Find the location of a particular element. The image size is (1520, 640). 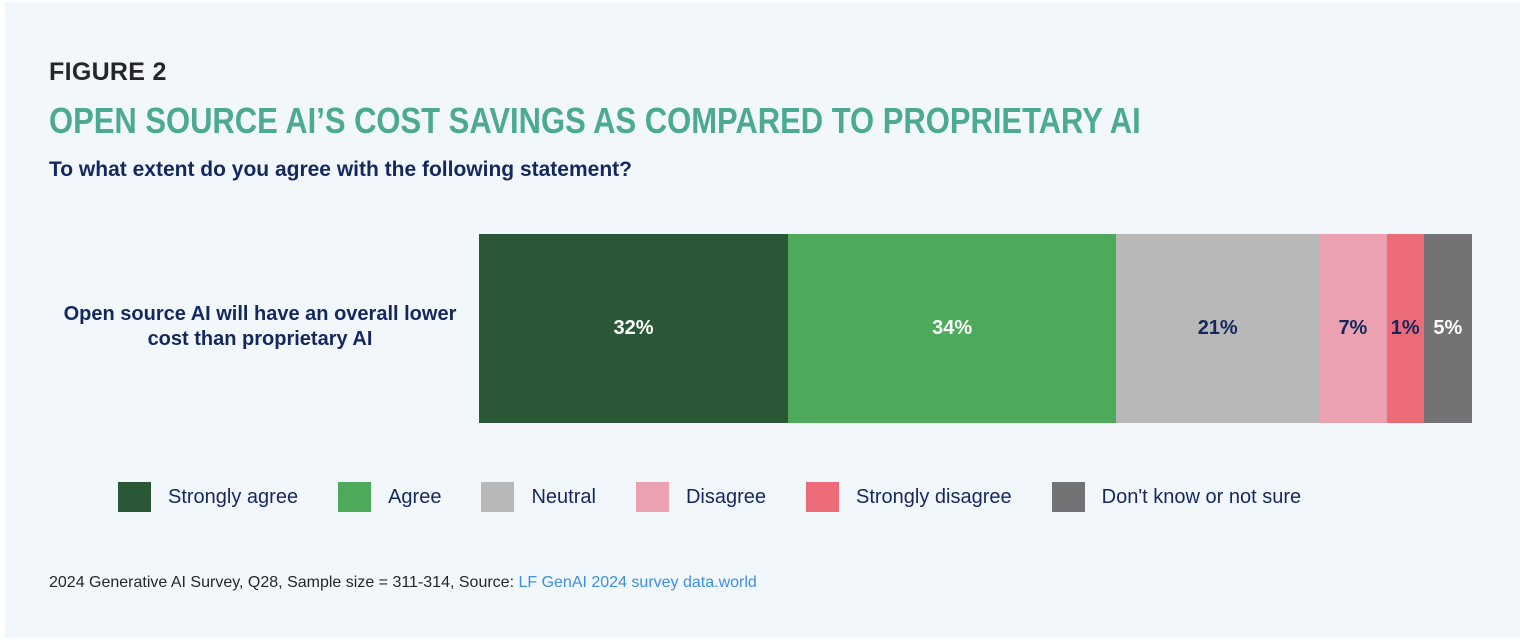

bar-segment-agree: 34% is located at coordinates (952, 328).